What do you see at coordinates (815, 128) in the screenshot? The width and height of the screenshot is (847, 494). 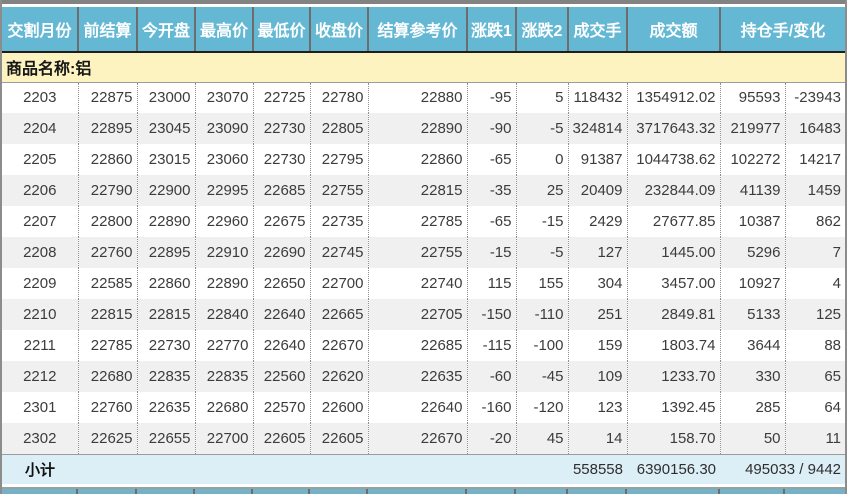 I see `cell-oi-change: 16483` at bounding box center [815, 128].